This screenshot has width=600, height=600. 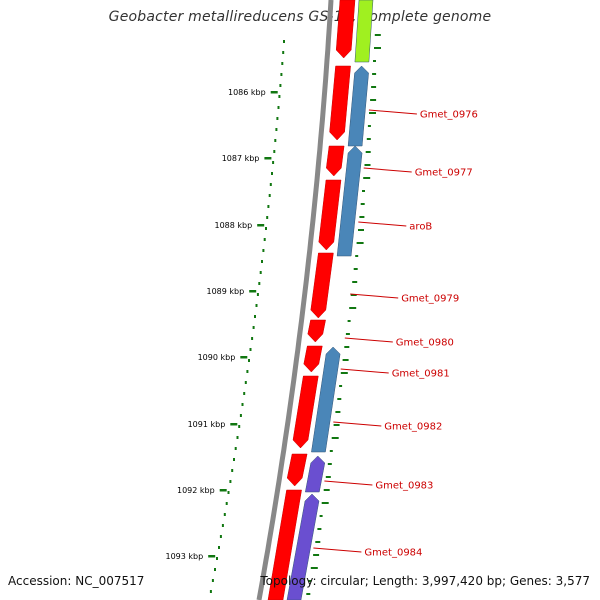 I want to click on gc-tick-track, so click(x=343, y=314).